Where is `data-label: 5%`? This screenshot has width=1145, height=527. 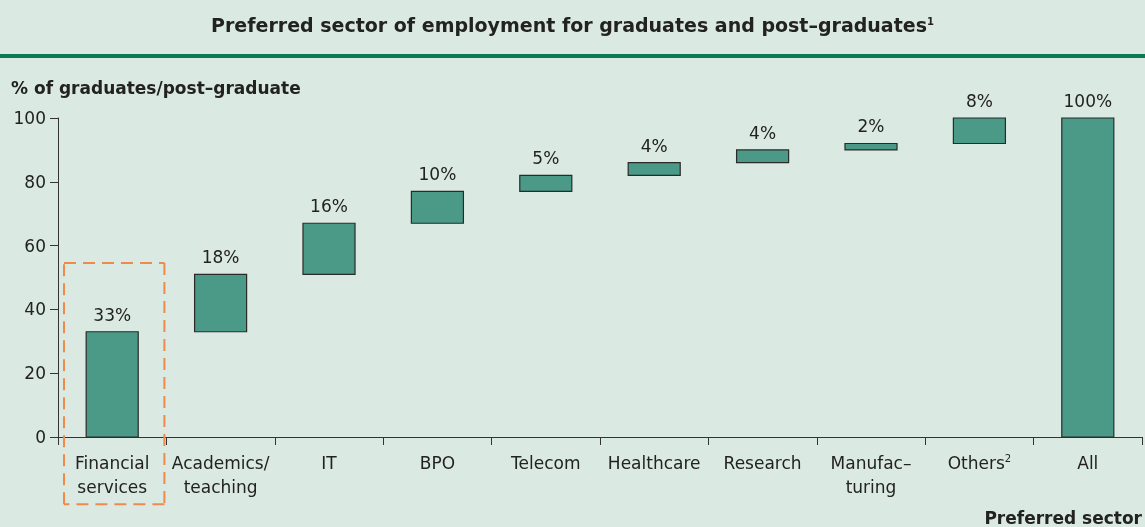
data-label: 5% is located at coordinates (546, 158).